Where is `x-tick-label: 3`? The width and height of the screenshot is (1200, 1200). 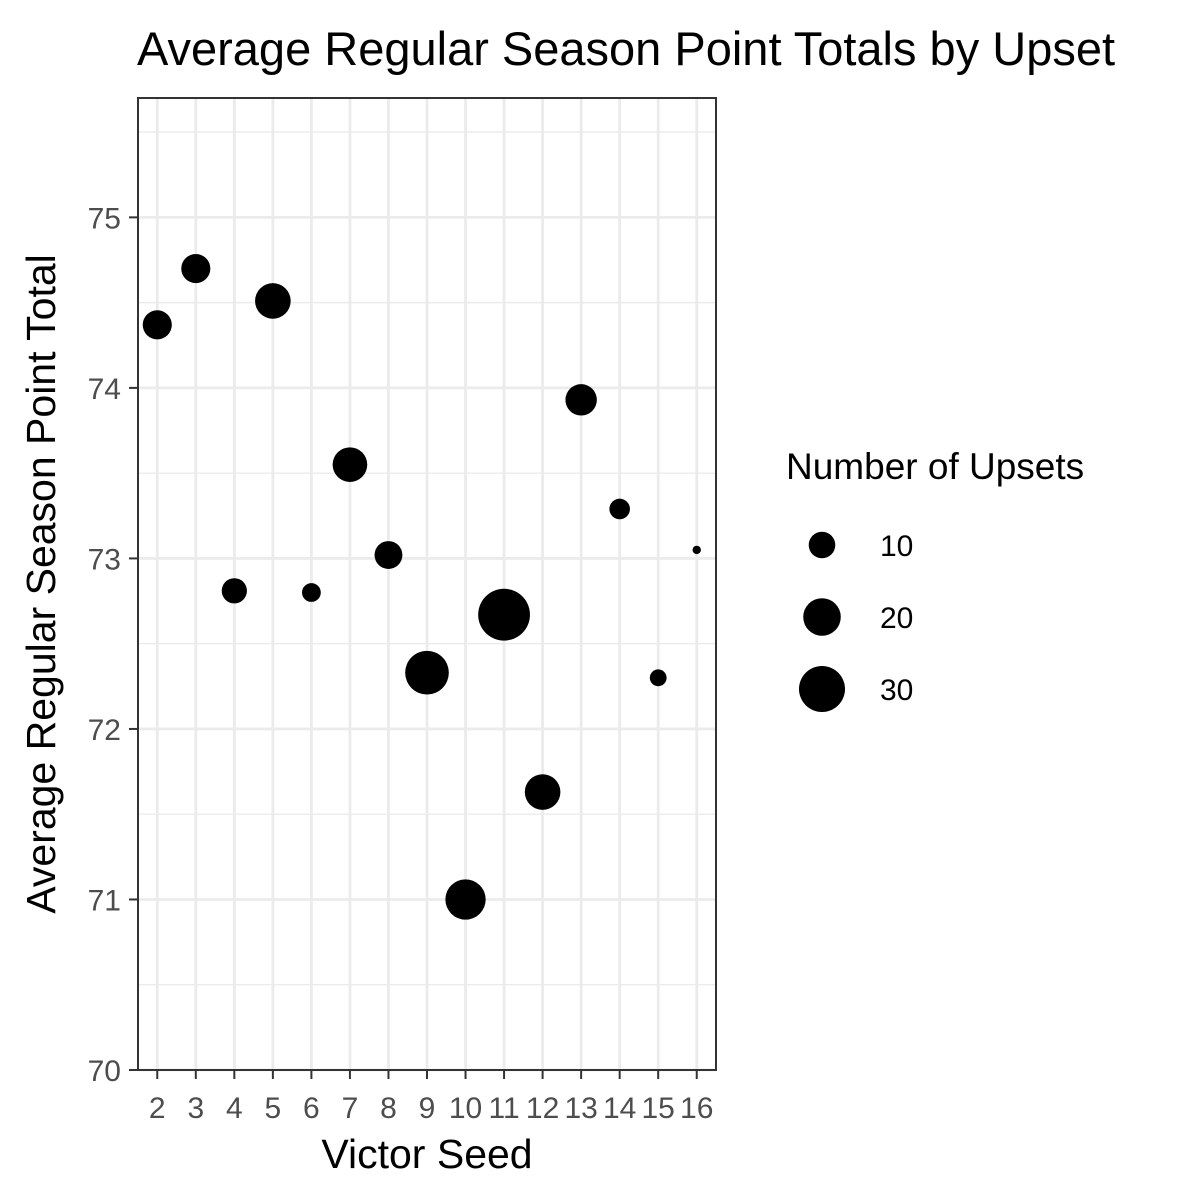
x-tick-label: 3 is located at coordinates (195, 1108).